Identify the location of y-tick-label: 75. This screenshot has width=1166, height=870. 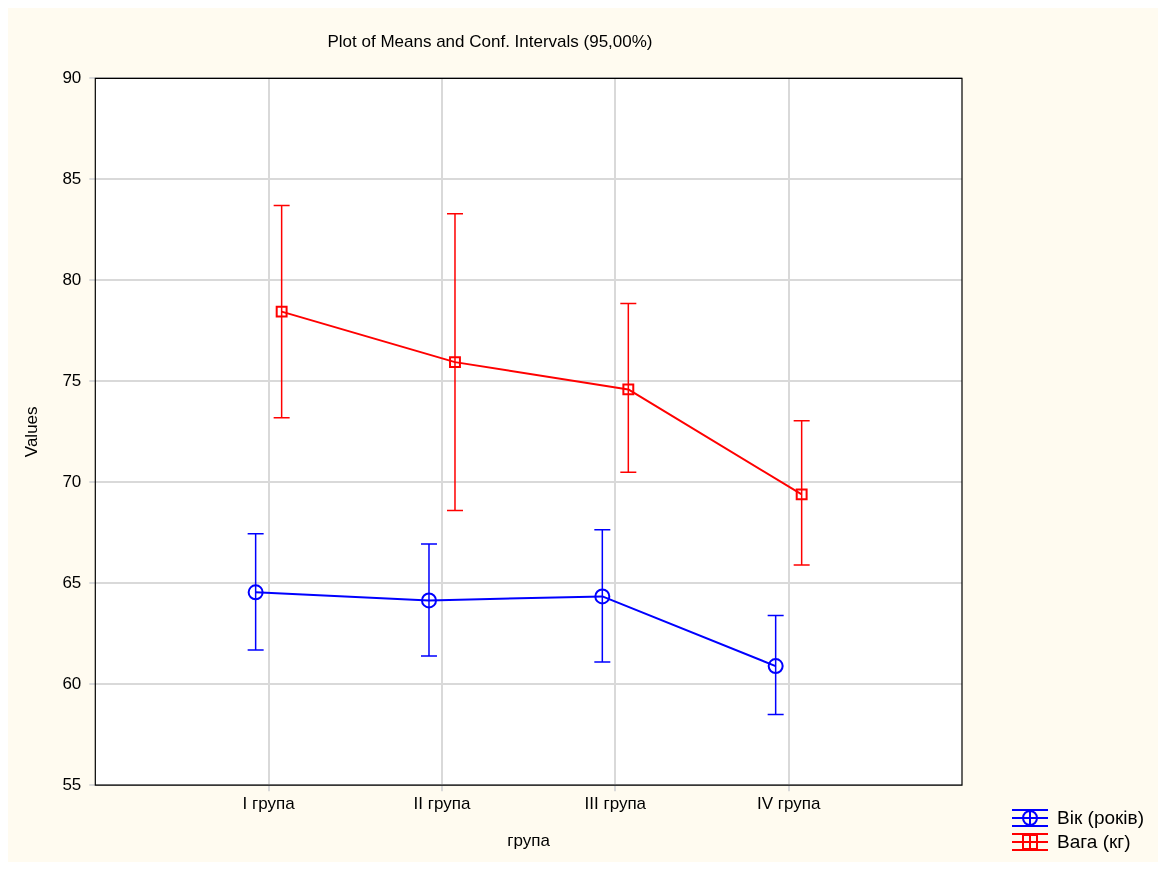
(72, 380).